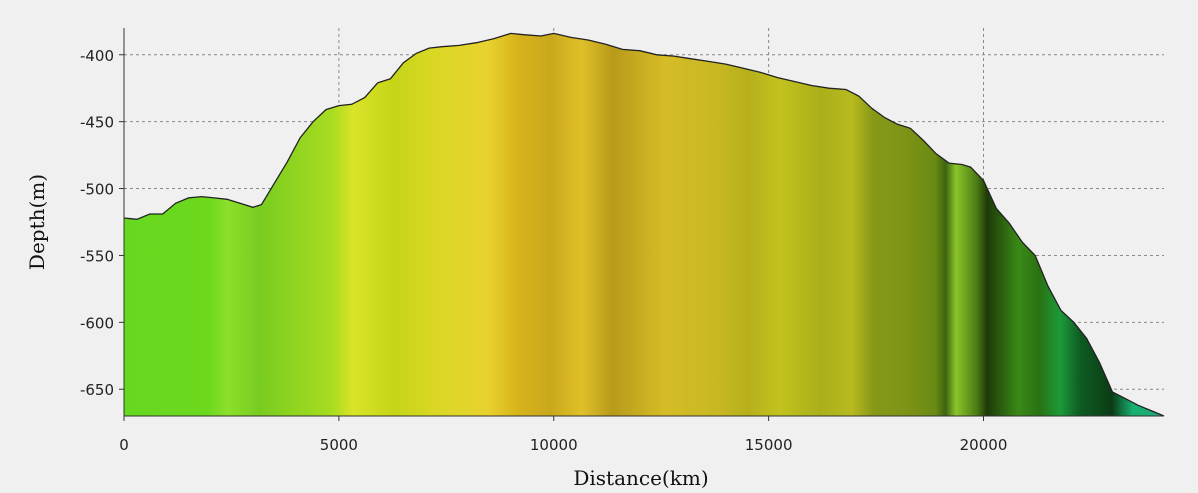  I want to click on x-tick-label: 0, so click(124, 445).